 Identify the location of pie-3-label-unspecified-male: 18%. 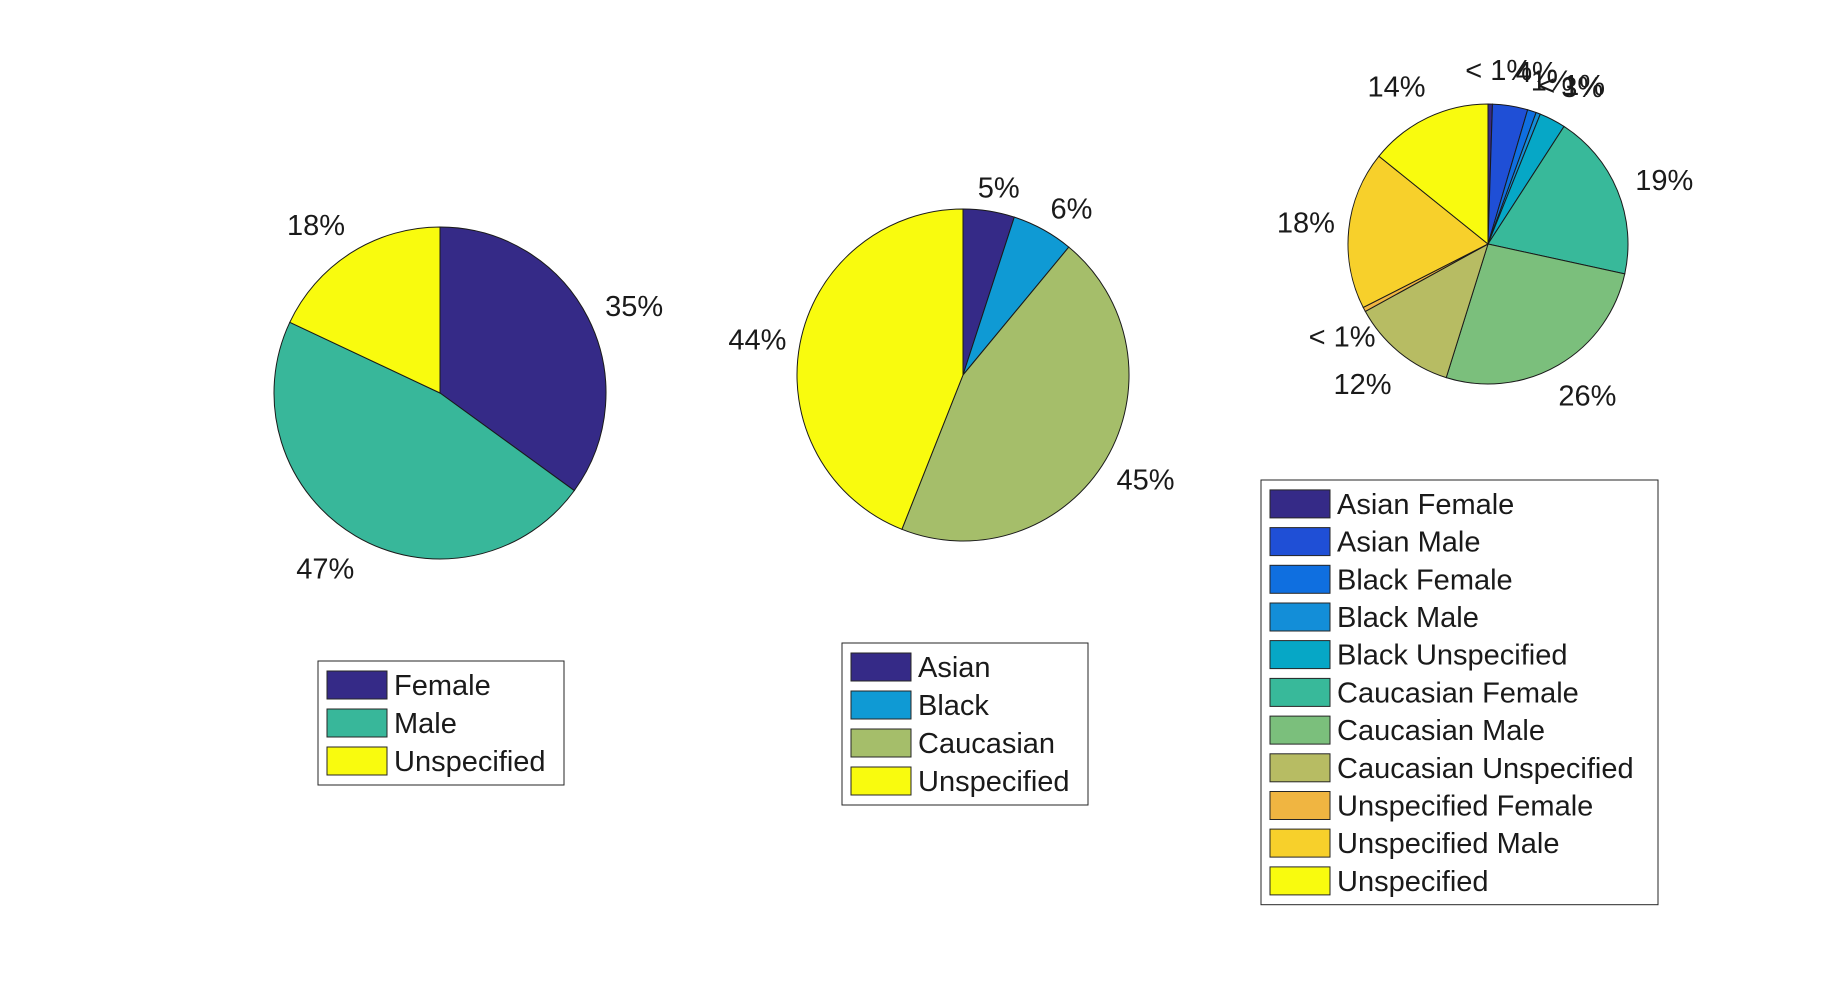
(1306, 224).